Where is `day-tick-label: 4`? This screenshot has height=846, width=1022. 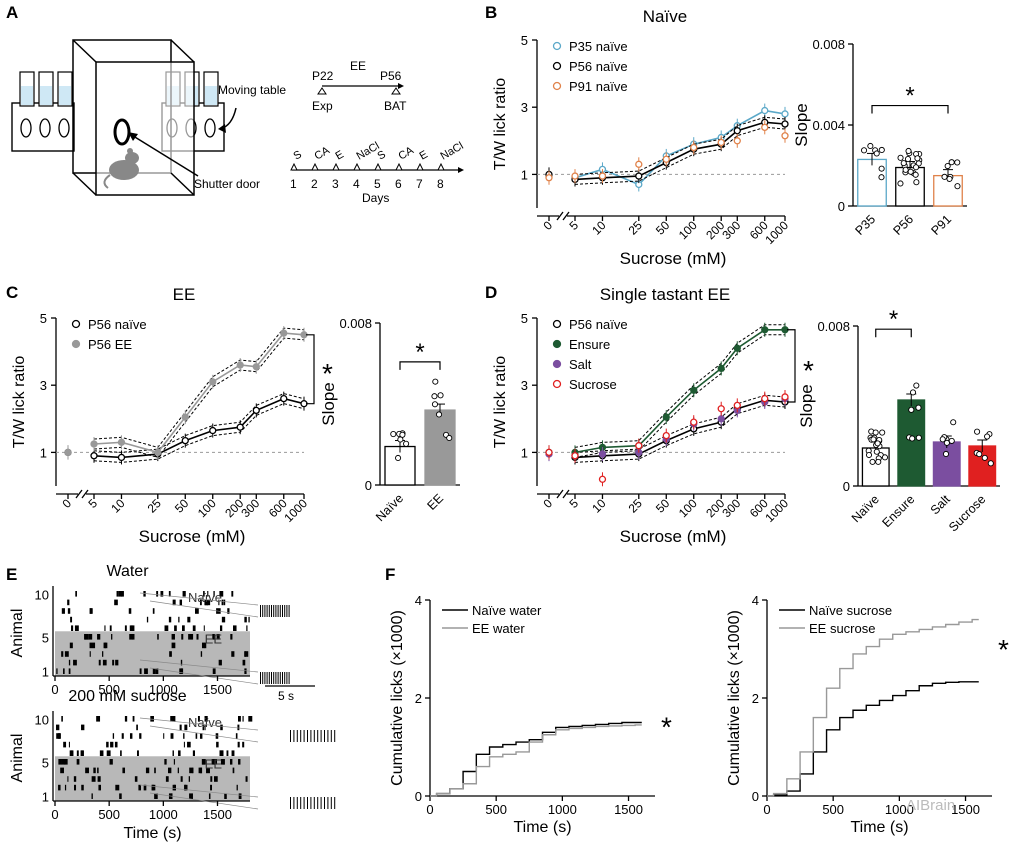
day-tick-label: 4 is located at coordinates (356, 184).